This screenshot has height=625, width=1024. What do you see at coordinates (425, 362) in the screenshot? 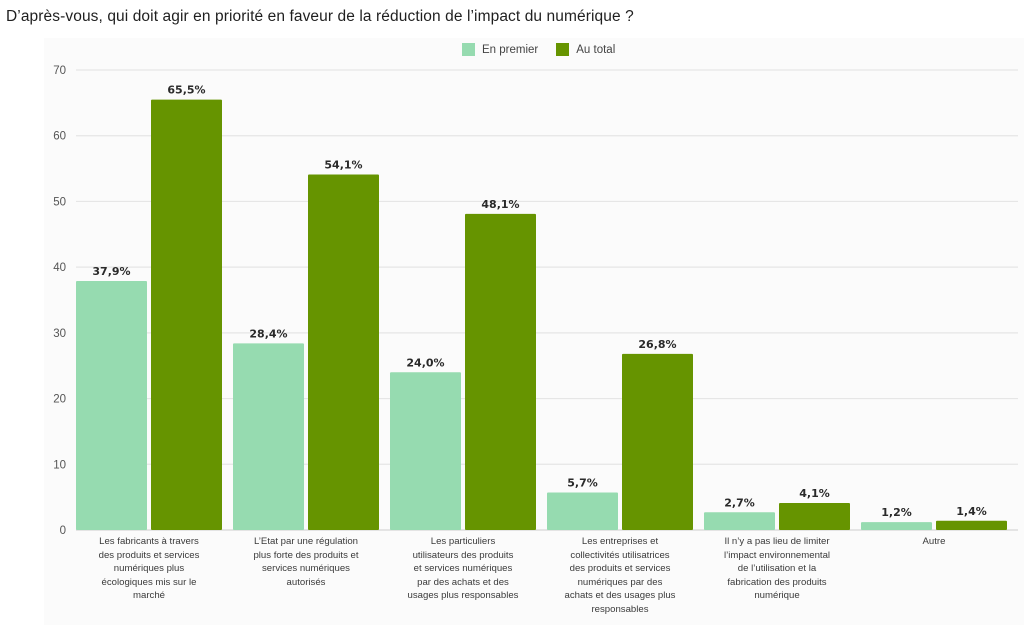
I see `data-label: 24,0%` at bounding box center [425, 362].